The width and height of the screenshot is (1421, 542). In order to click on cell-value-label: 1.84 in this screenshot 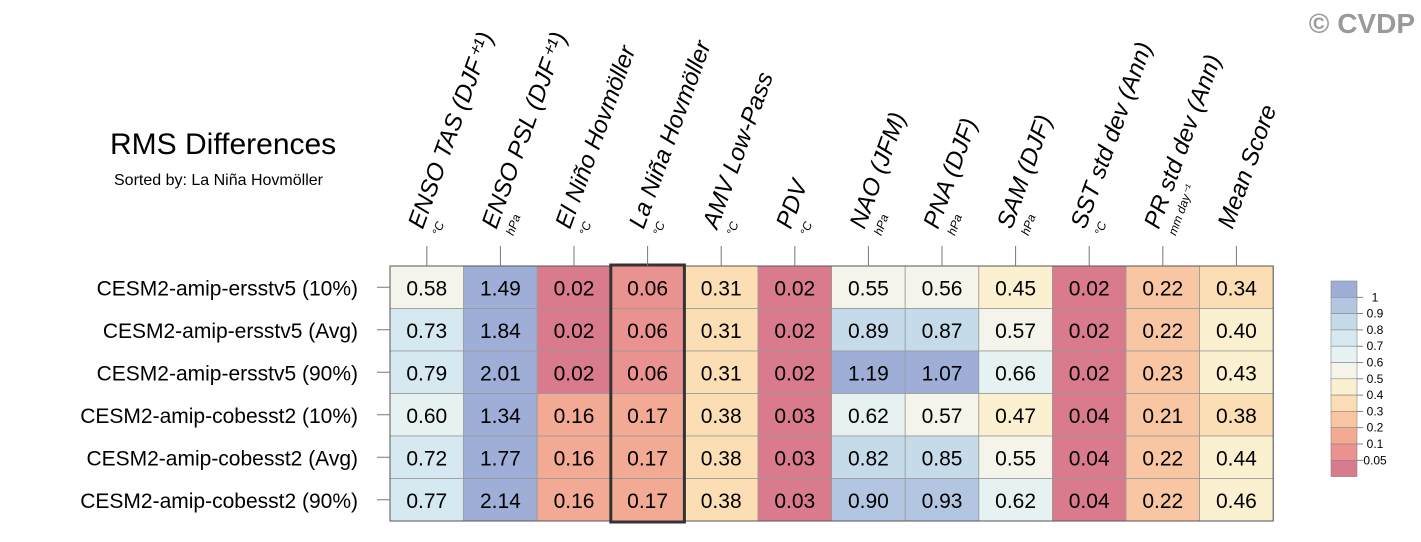, I will do `click(500, 331)`.